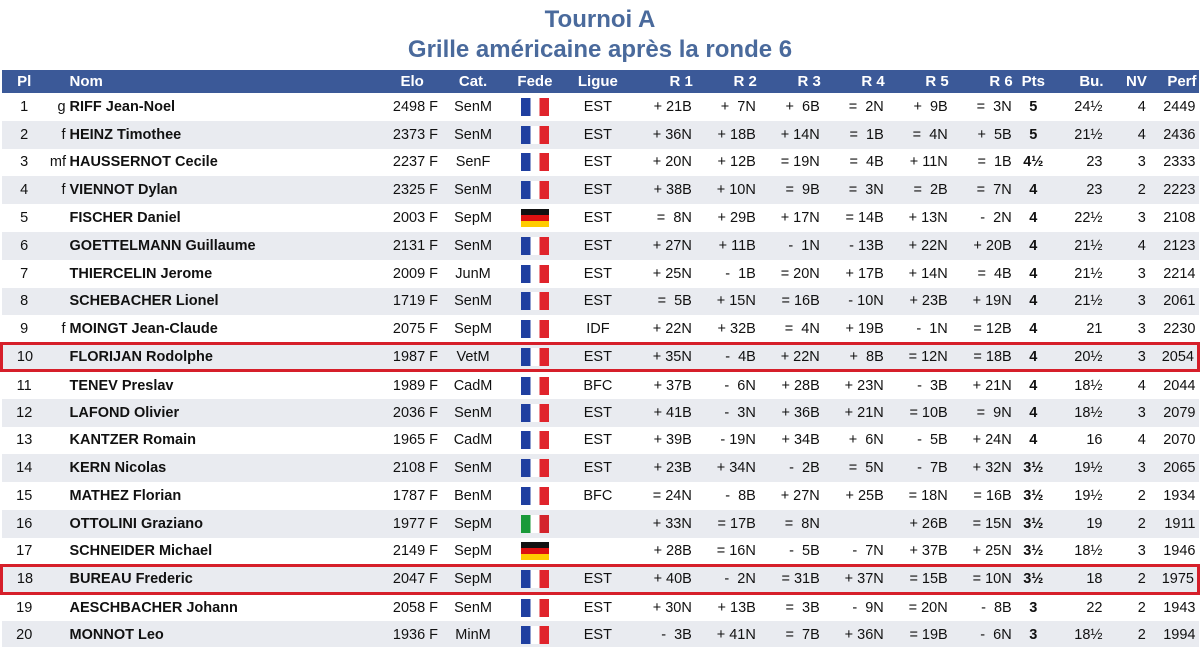  Describe the element at coordinates (992, 245) in the screenshot. I see `round-6-result: + 20B` at that location.